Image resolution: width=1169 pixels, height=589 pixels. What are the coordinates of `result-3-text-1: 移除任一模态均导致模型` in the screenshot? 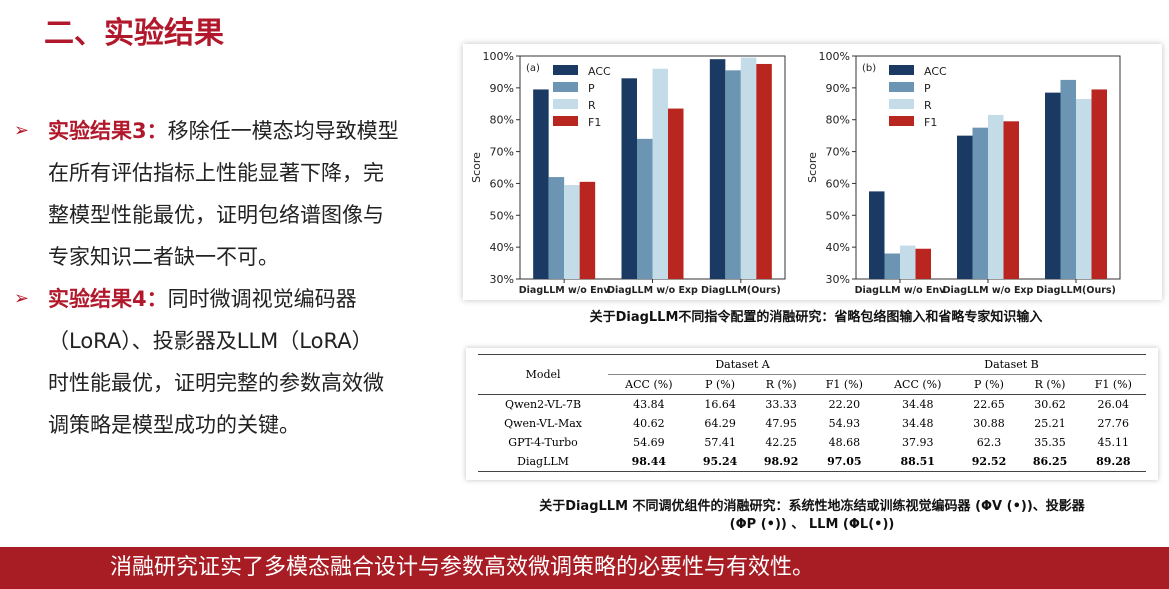 It's located at (283, 131).